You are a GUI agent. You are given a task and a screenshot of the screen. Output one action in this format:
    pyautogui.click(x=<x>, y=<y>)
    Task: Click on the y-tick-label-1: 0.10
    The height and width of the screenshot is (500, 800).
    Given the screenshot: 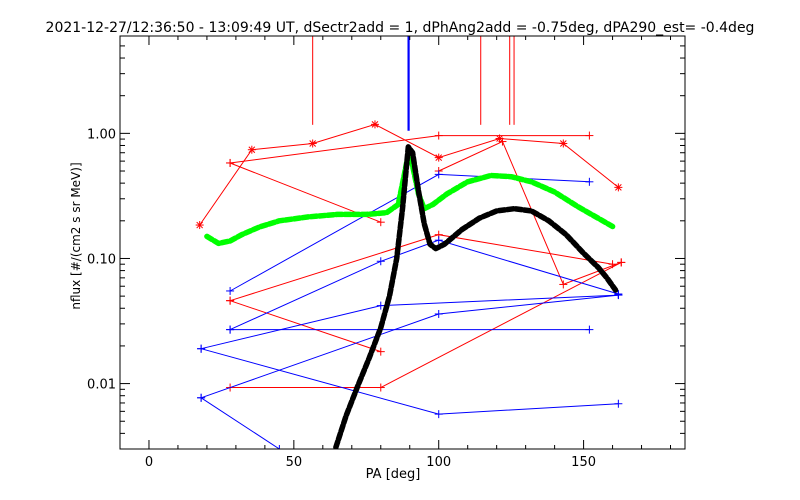 What is the action you would take?
    pyautogui.click(x=101, y=259)
    